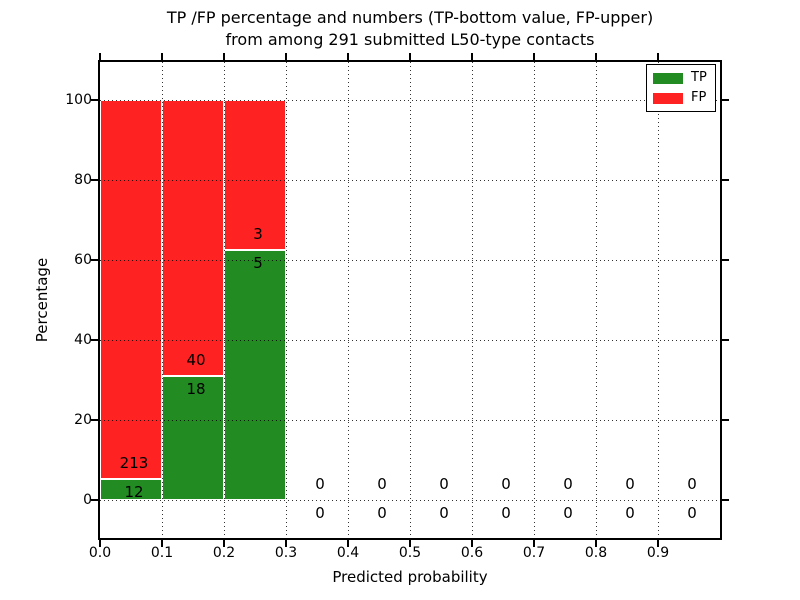 This screenshot has width=800, height=600. Describe the element at coordinates (196, 388) in the screenshot. I see `tp-count-label: 18` at that location.